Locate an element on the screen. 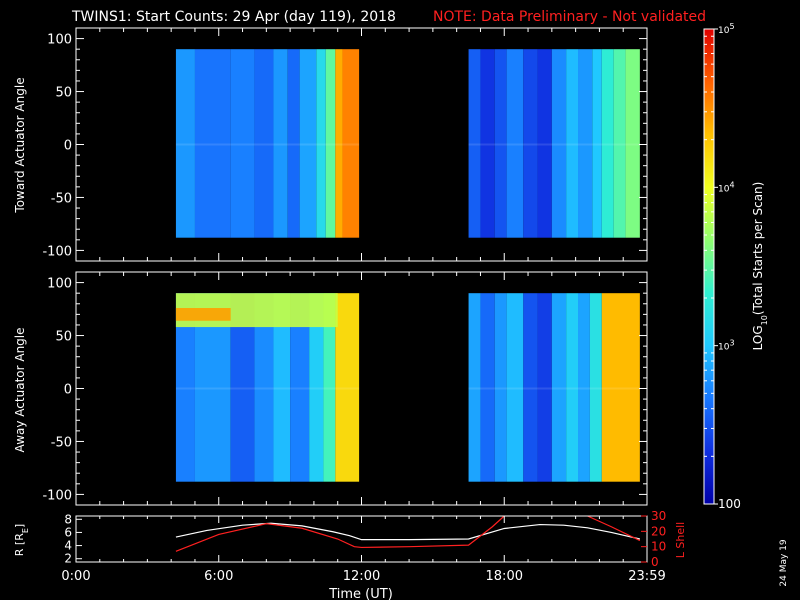 The height and width of the screenshot is (600, 800). colorbar-gradient is located at coordinates (709, 266).